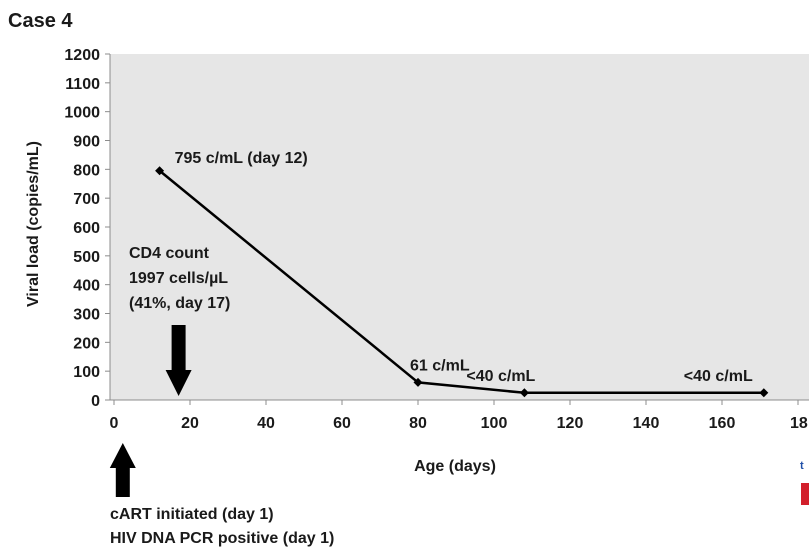 This screenshot has height=551, width=809. What do you see at coordinates (192, 514) in the screenshot?
I see `cart-annotation-line: cART initiated (day 1)` at bounding box center [192, 514].